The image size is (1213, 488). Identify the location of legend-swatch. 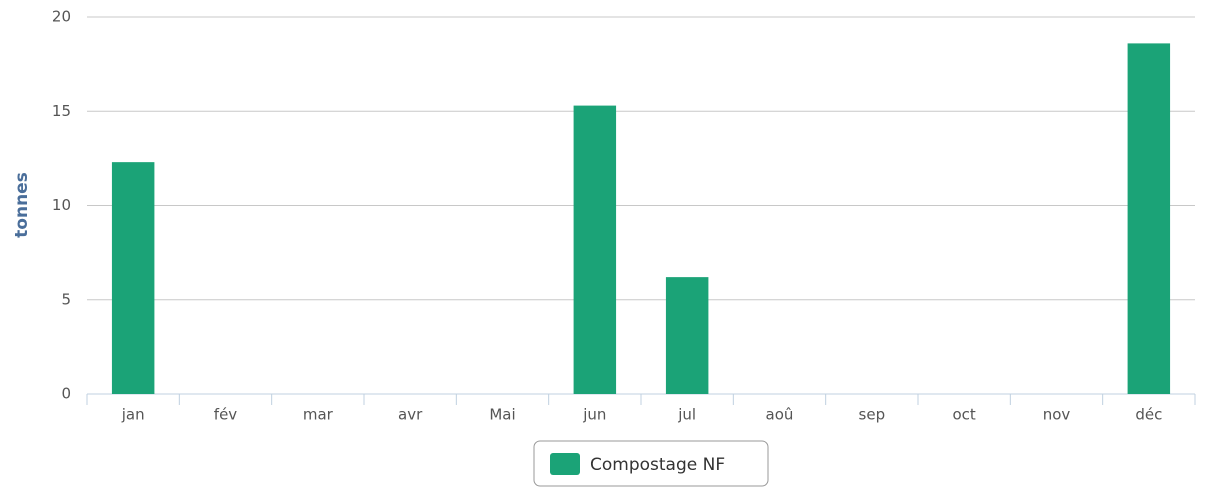
(565, 464).